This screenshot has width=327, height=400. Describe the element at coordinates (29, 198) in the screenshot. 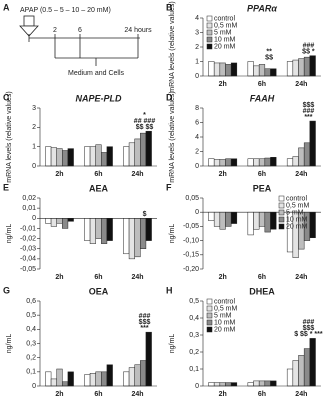

I see `y-tick-label: 0,02` at that location.